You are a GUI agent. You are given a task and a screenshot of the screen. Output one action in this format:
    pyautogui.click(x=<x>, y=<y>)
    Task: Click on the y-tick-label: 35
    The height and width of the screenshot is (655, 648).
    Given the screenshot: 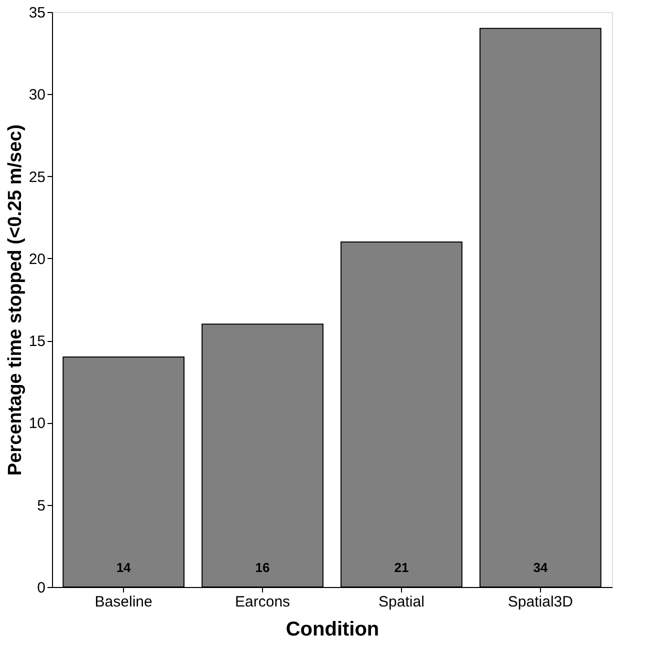 What is the action you would take?
    pyautogui.click(x=37, y=13)
    